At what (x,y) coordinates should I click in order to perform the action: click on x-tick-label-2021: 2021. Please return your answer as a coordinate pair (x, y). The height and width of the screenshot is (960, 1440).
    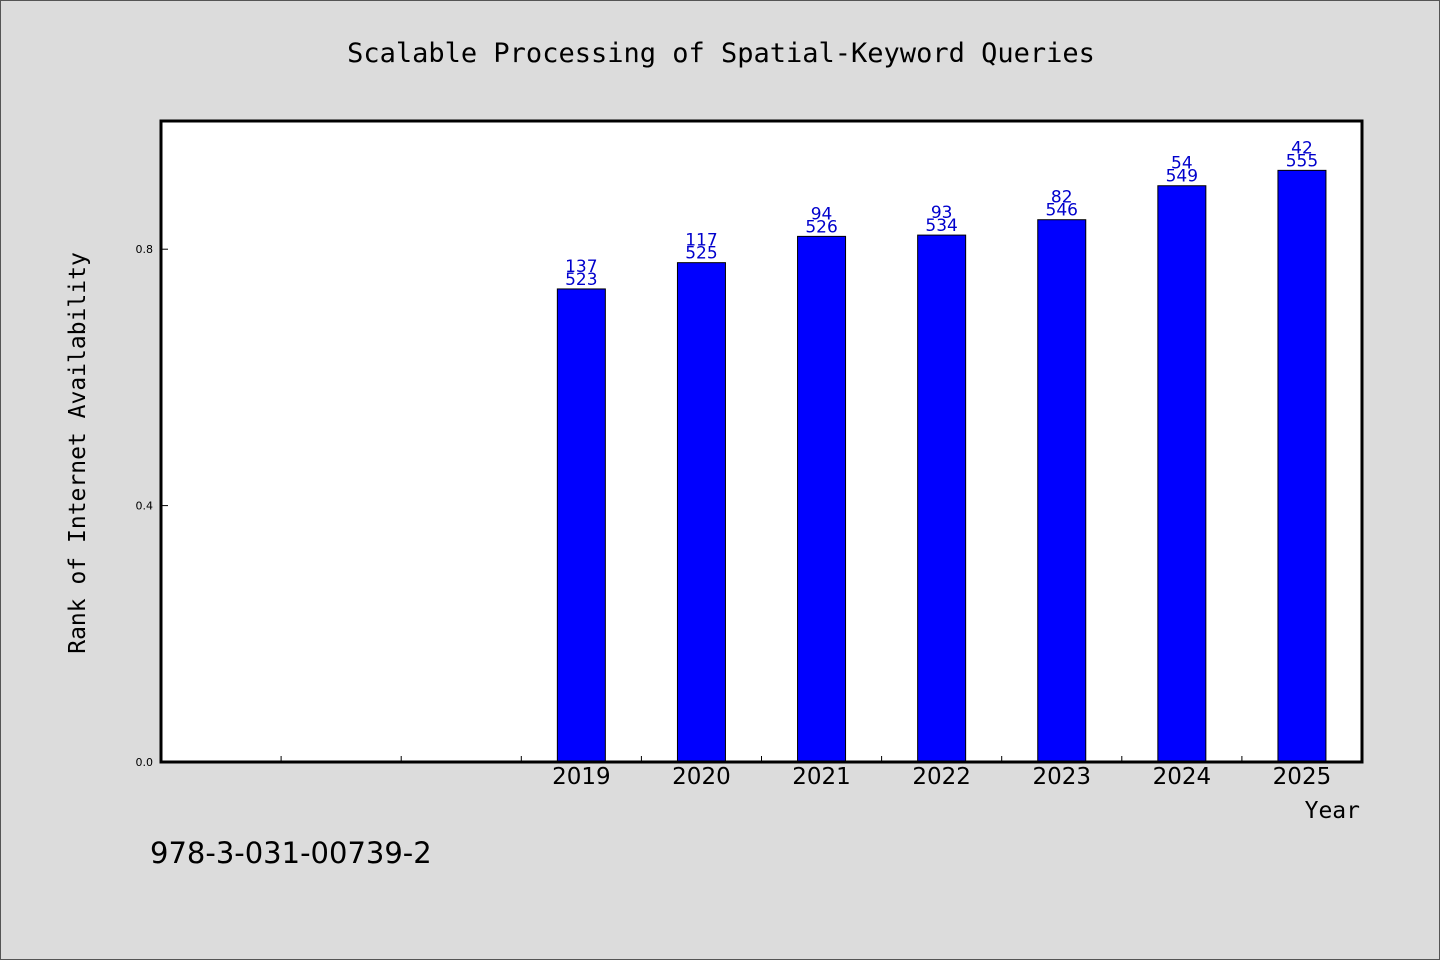
    Looking at the image, I should click on (821, 777).